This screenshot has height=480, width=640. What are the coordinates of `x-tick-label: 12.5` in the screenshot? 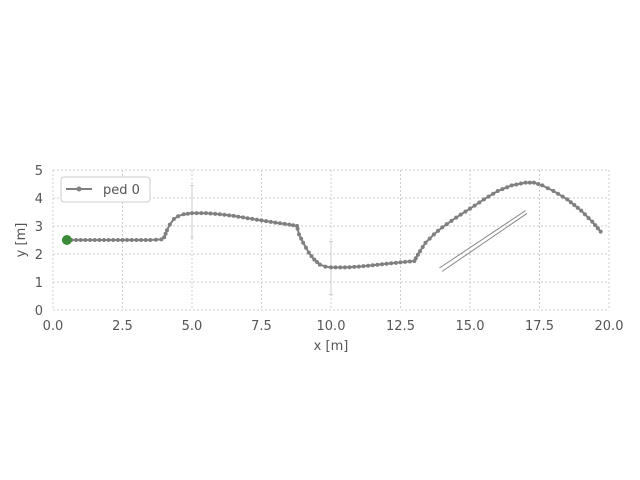 It's located at (400, 326).